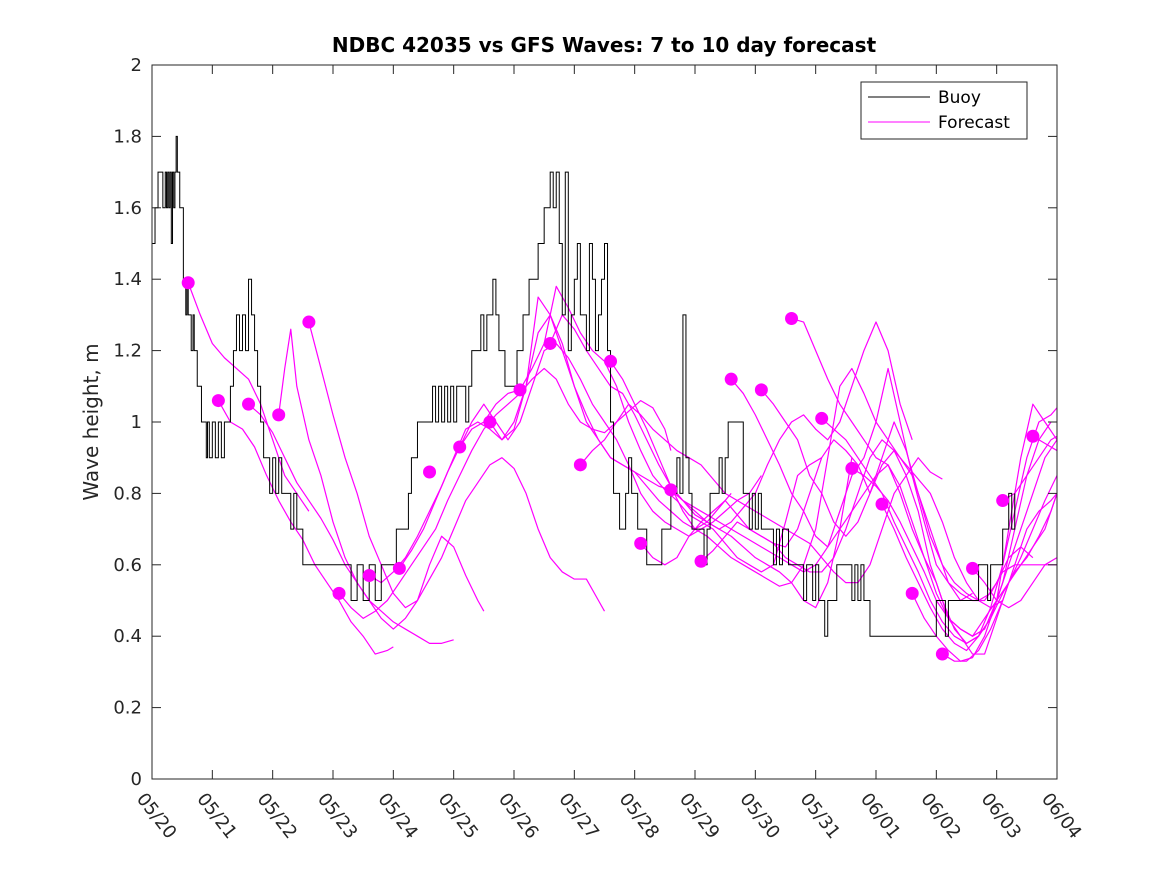 This screenshot has width=1167, height=875. What do you see at coordinates (136, 65) in the screenshot?
I see `y-tick-label: 2` at bounding box center [136, 65].